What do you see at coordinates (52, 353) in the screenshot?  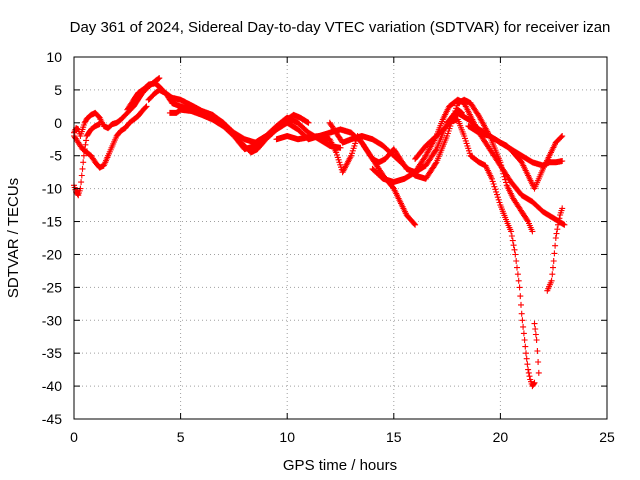 I see `y-tick-label: -35` at bounding box center [52, 353].